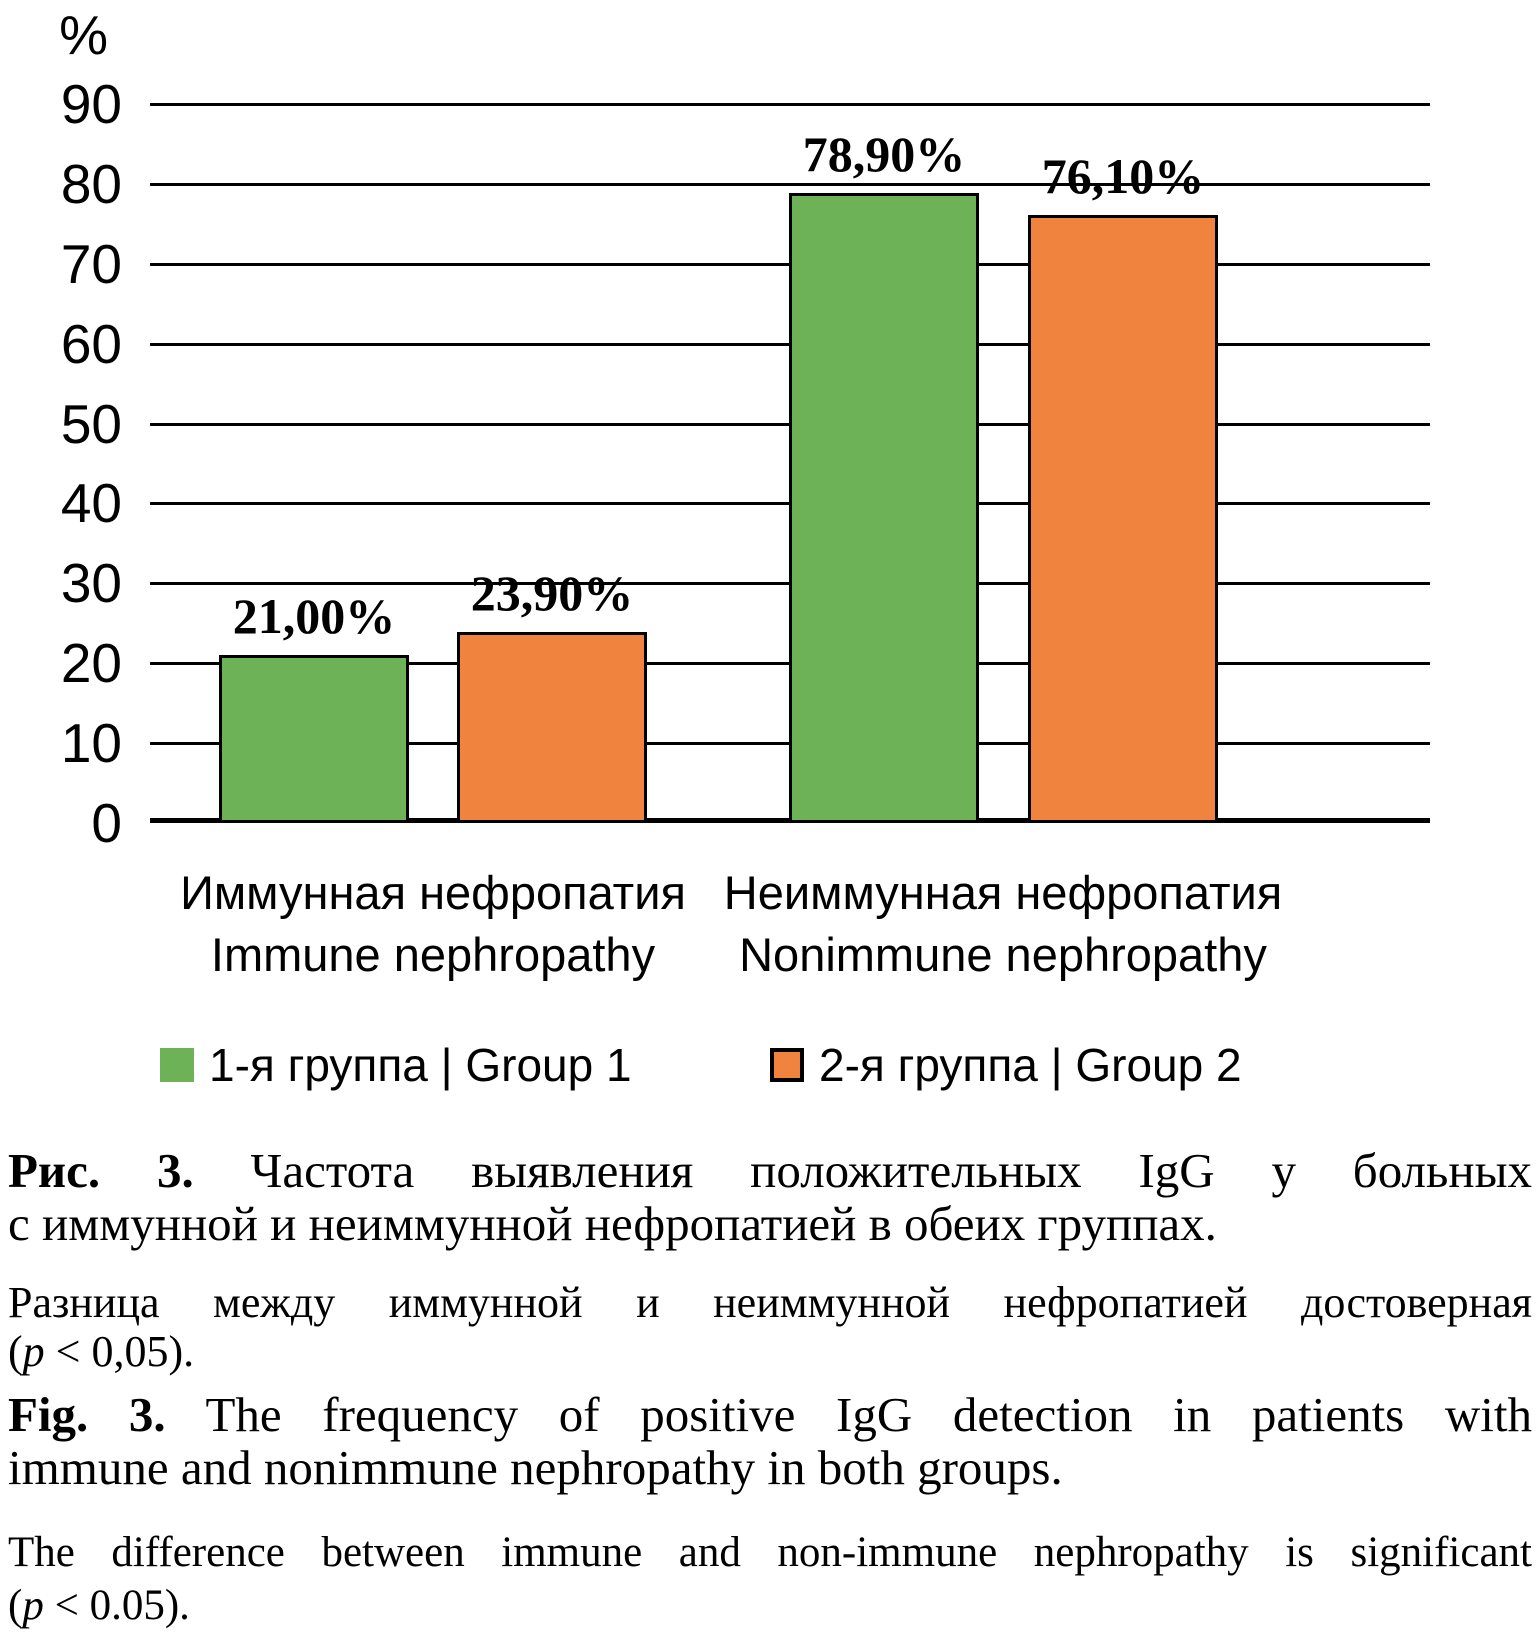 The width and height of the screenshot is (1540, 1637). What do you see at coordinates (91, 503) in the screenshot?
I see `y-tick-label-40: 40` at bounding box center [91, 503].